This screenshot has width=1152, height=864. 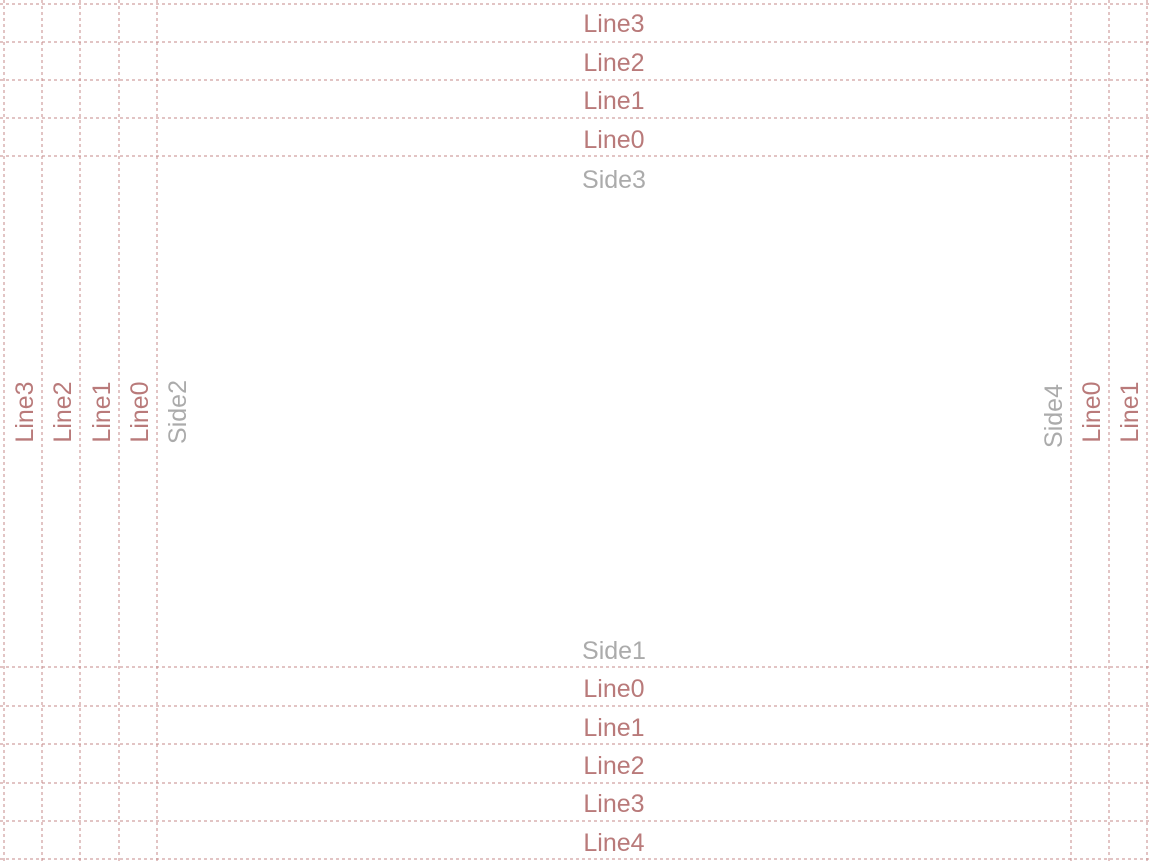 What do you see at coordinates (613, 843) in the screenshot?
I see `bottom-line4-label: Line4` at bounding box center [613, 843].